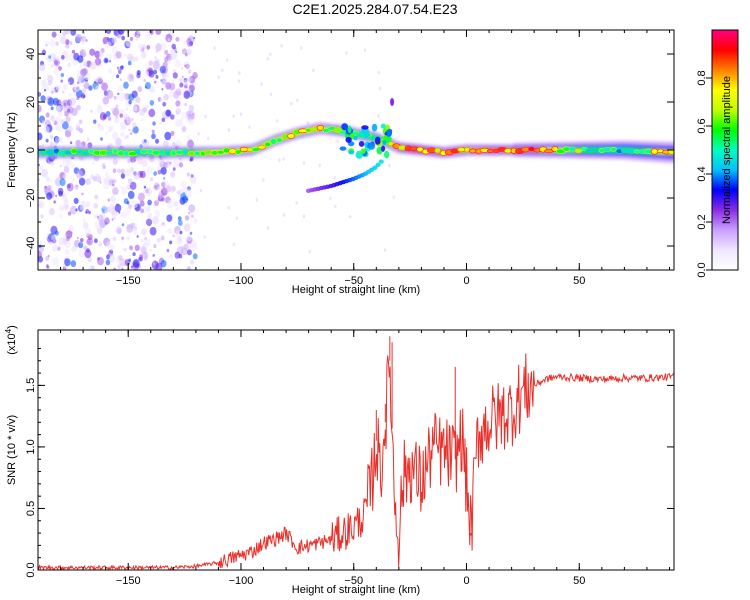 Image resolution: width=750 pixels, height=600 pixels. Describe the element at coordinates (392, 102) in the screenshot. I see `high-feature-blob` at that location.